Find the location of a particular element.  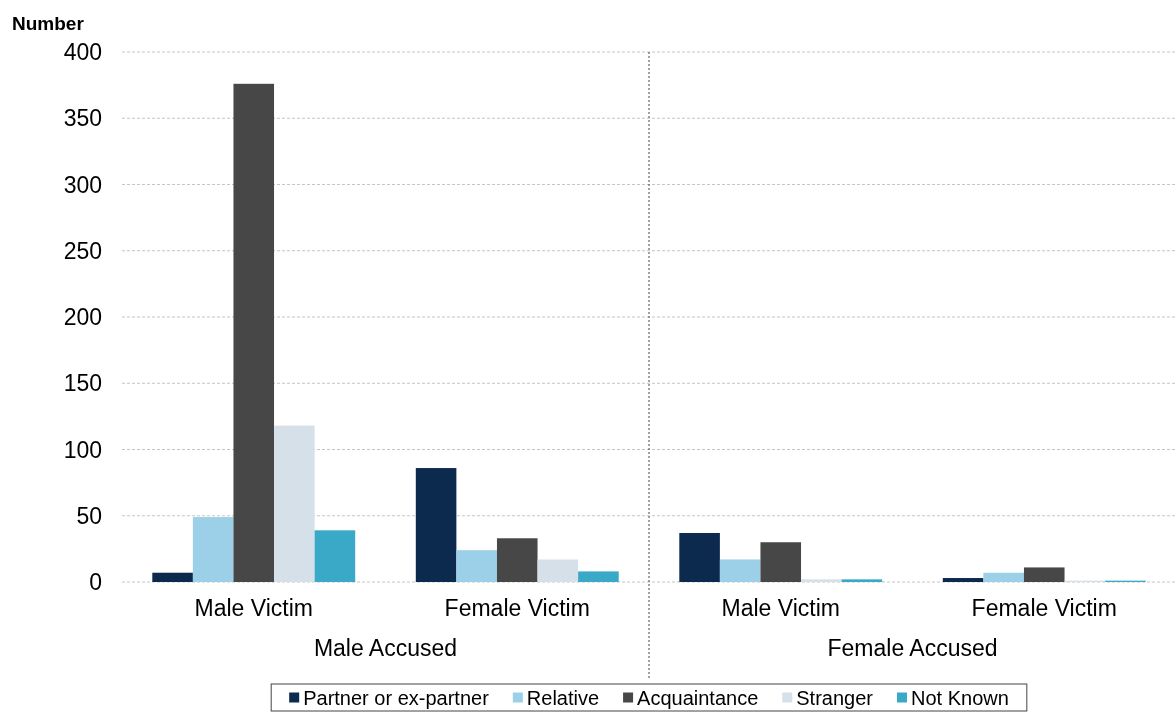

y-tick-label: 150 is located at coordinates (82, 383).